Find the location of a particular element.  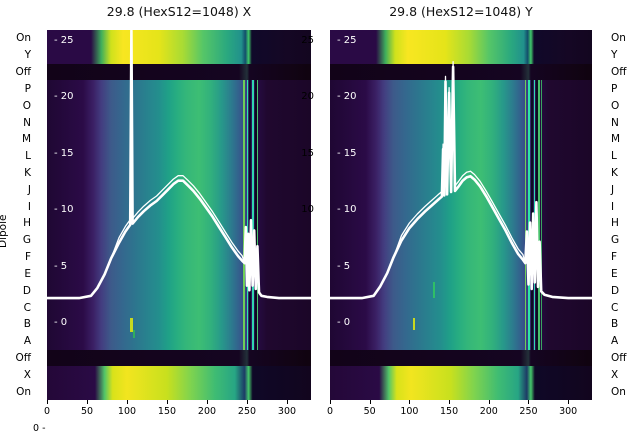

inner-tick-label: - 15 is located at coordinates (64, 153).